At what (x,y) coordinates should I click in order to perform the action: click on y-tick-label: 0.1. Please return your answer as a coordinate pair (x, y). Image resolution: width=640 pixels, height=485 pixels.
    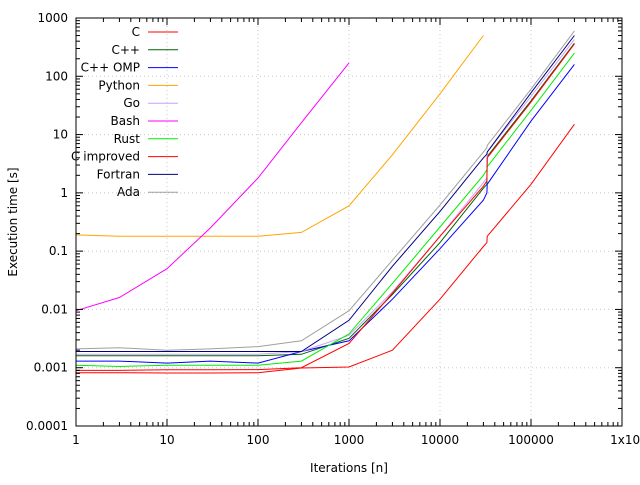
    Looking at the image, I should click on (58, 251).